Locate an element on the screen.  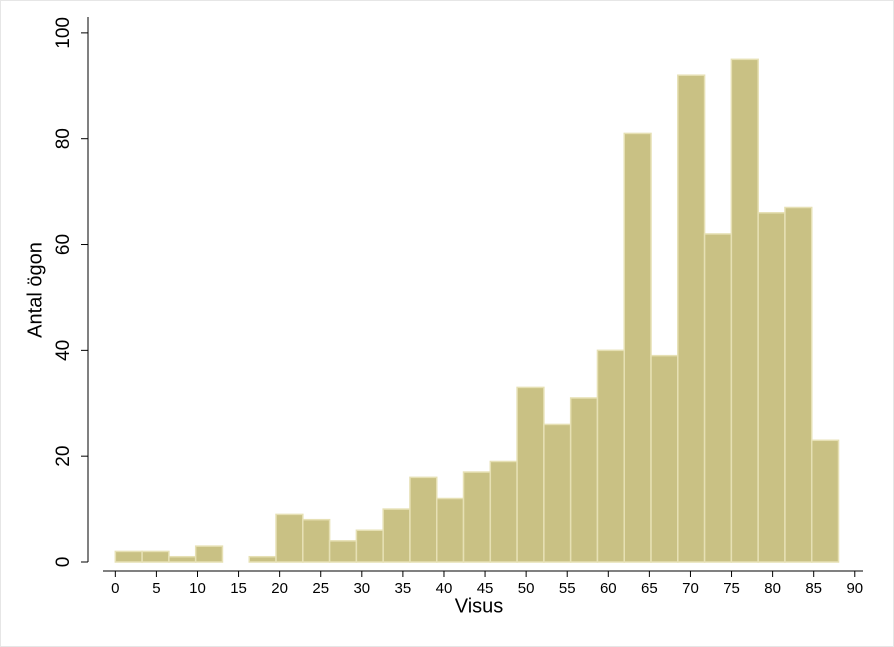
y-tick-label: 0 is located at coordinates (63, 562).